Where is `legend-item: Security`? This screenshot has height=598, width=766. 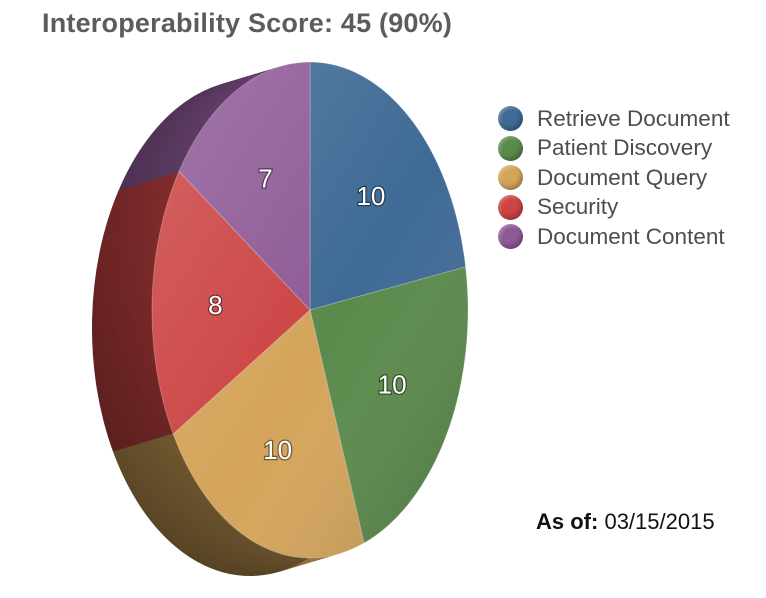
legend-item: Security is located at coordinates (614, 208).